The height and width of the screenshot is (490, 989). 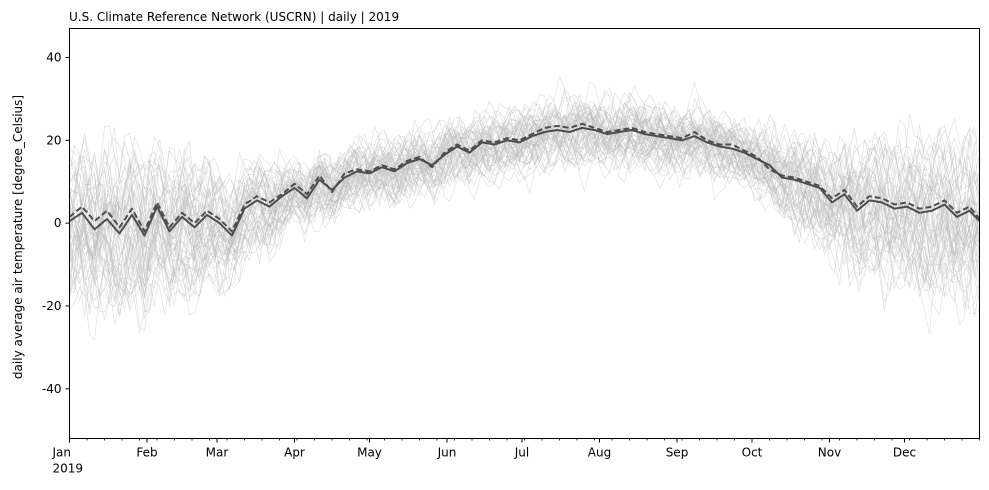 What do you see at coordinates (904, 453) in the screenshot?
I see `x-tick-label: Dec` at bounding box center [904, 453].